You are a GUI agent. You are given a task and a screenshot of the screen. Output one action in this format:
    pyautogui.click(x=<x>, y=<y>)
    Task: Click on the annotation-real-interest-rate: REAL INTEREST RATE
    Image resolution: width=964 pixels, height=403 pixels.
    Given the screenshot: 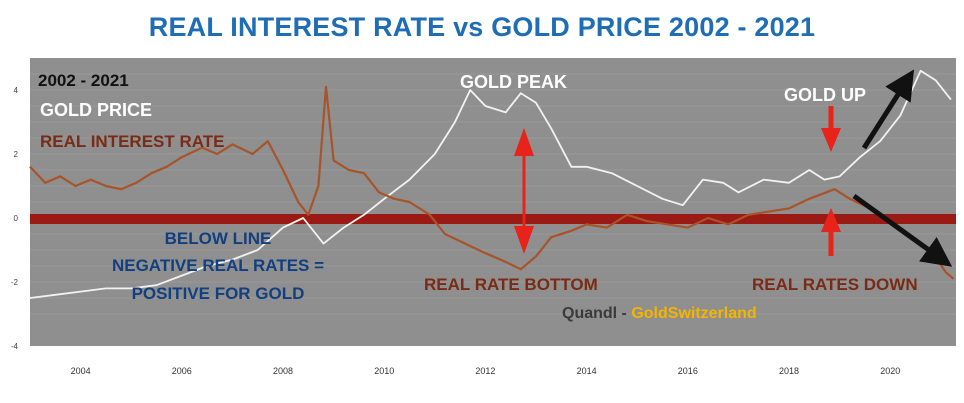 What is the action you would take?
    pyautogui.click(x=132, y=141)
    